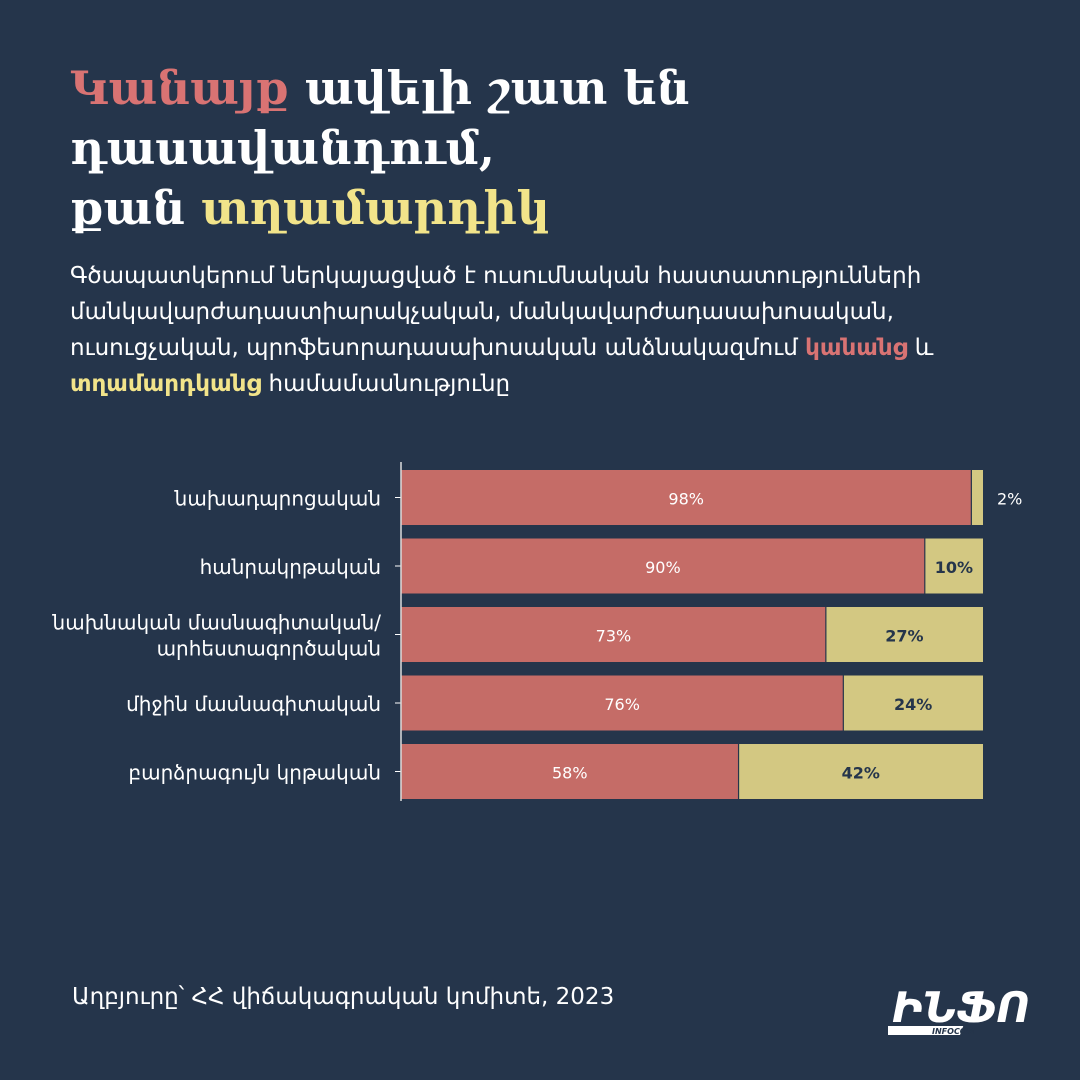  Describe the element at coordinates (217, 623) in the screenshot. I see `category-label: նախնական մասնագիտական/` at that location.